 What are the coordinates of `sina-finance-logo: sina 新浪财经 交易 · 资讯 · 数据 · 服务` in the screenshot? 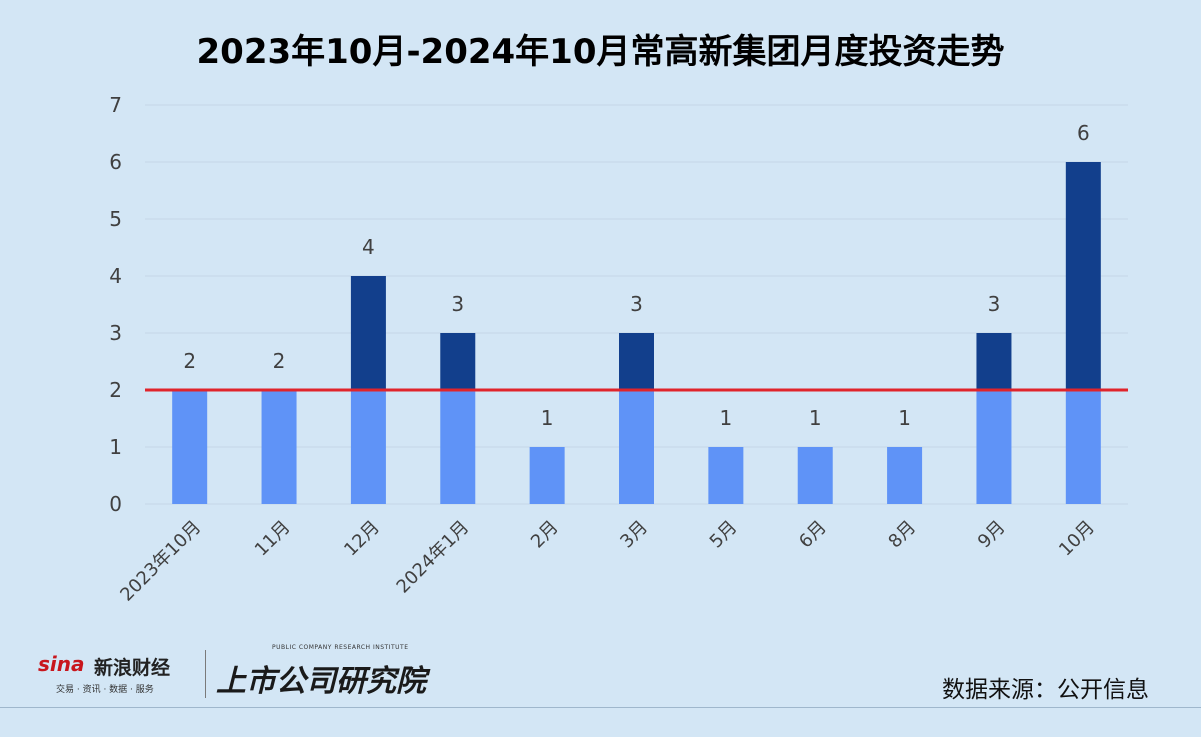 It's located at (118, 675).